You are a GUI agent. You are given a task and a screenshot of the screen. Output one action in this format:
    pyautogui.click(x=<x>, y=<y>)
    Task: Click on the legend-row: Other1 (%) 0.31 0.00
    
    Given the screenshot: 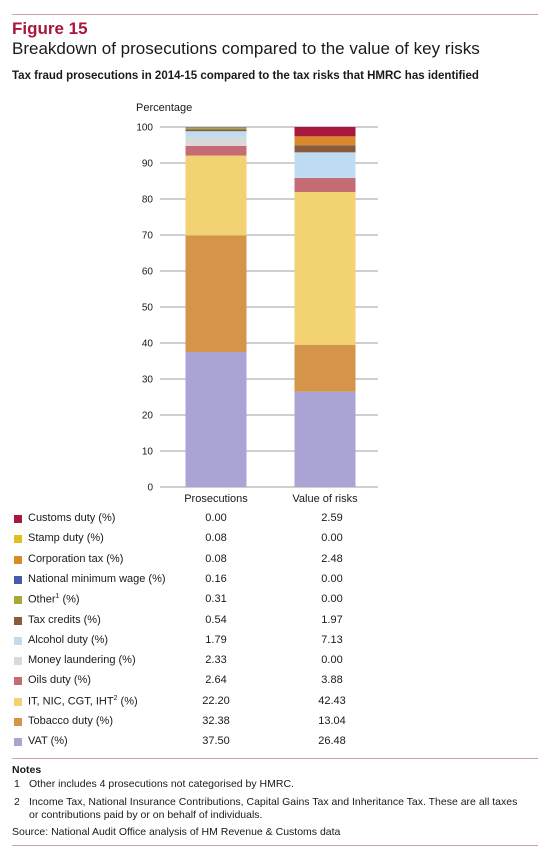 What is the action you would take?
    pyautogui.click(x=275, y=602)
    